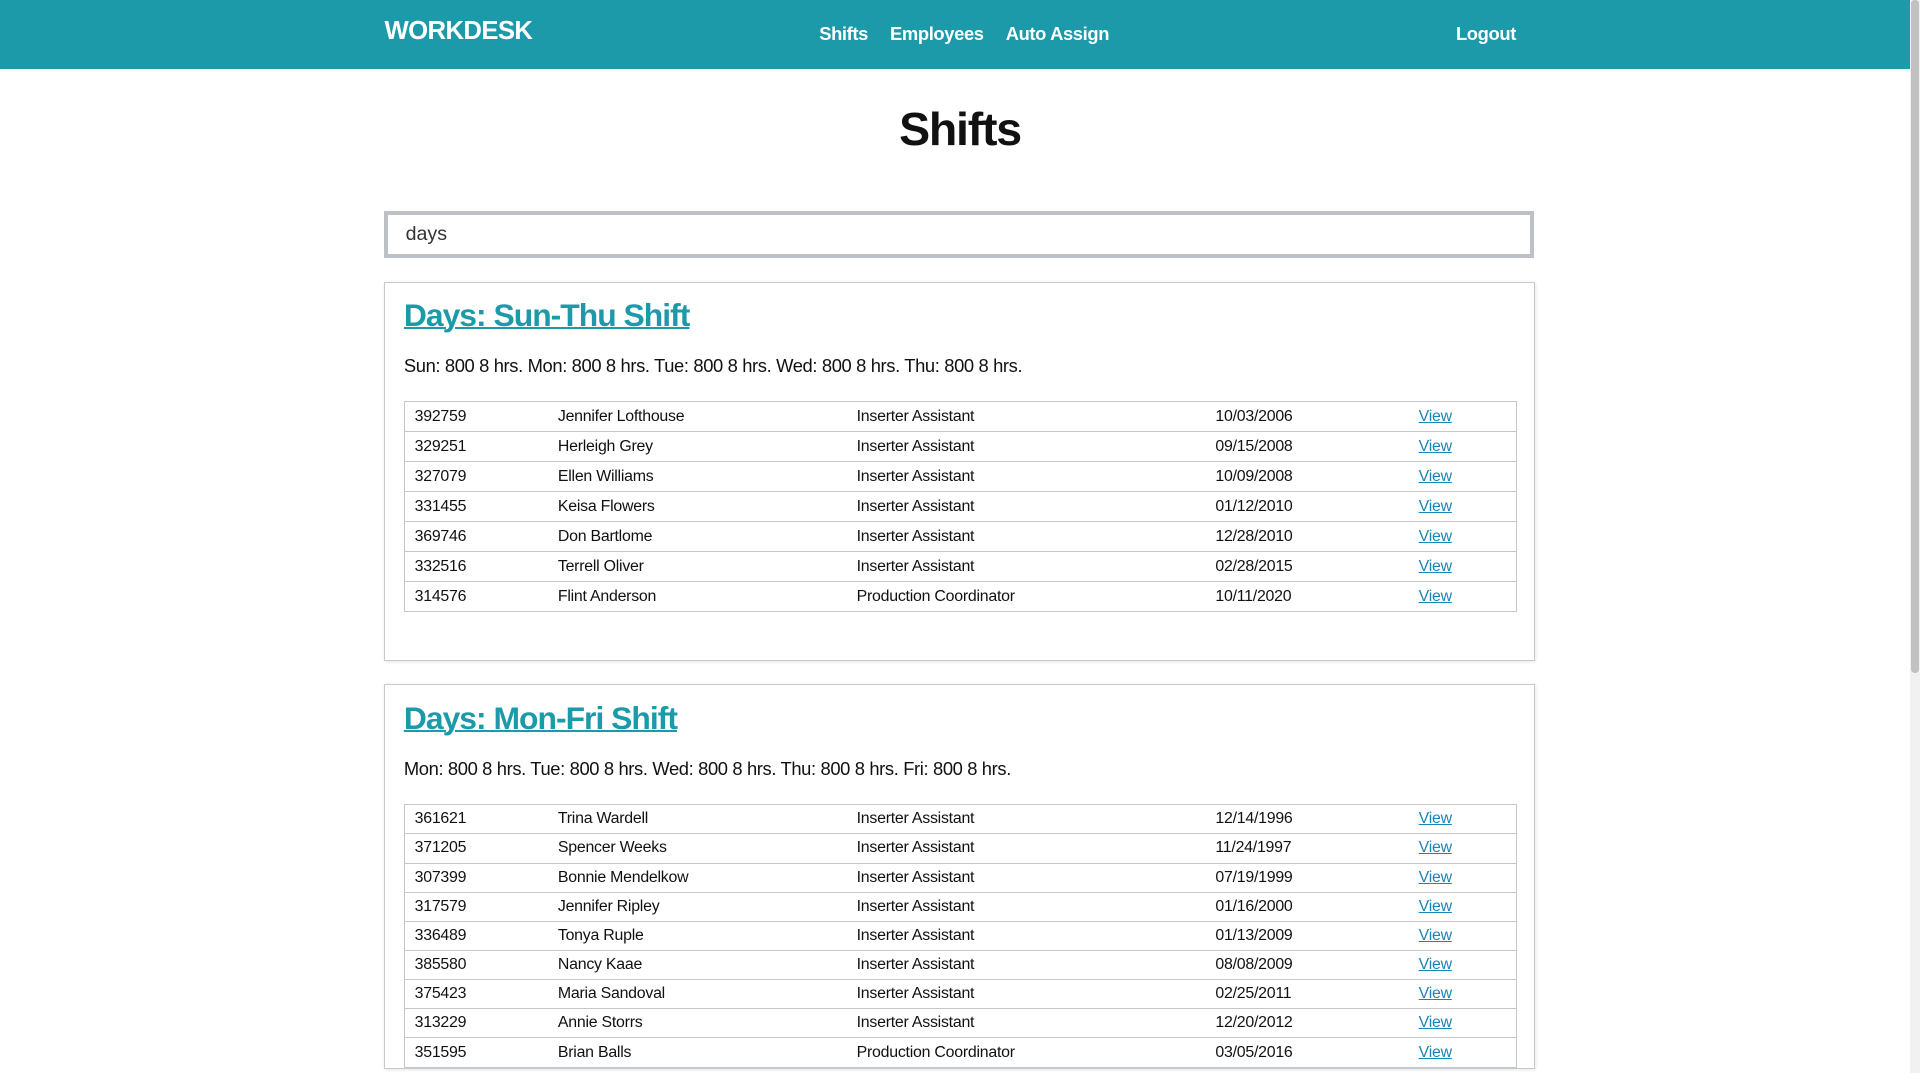 This screenshot has height=1080, width=1920. What do you see at coordinates (697, 446) in the screenshot?
I see `employee-name-cell: Herleigh Grey` at bounding box center [697, 446].